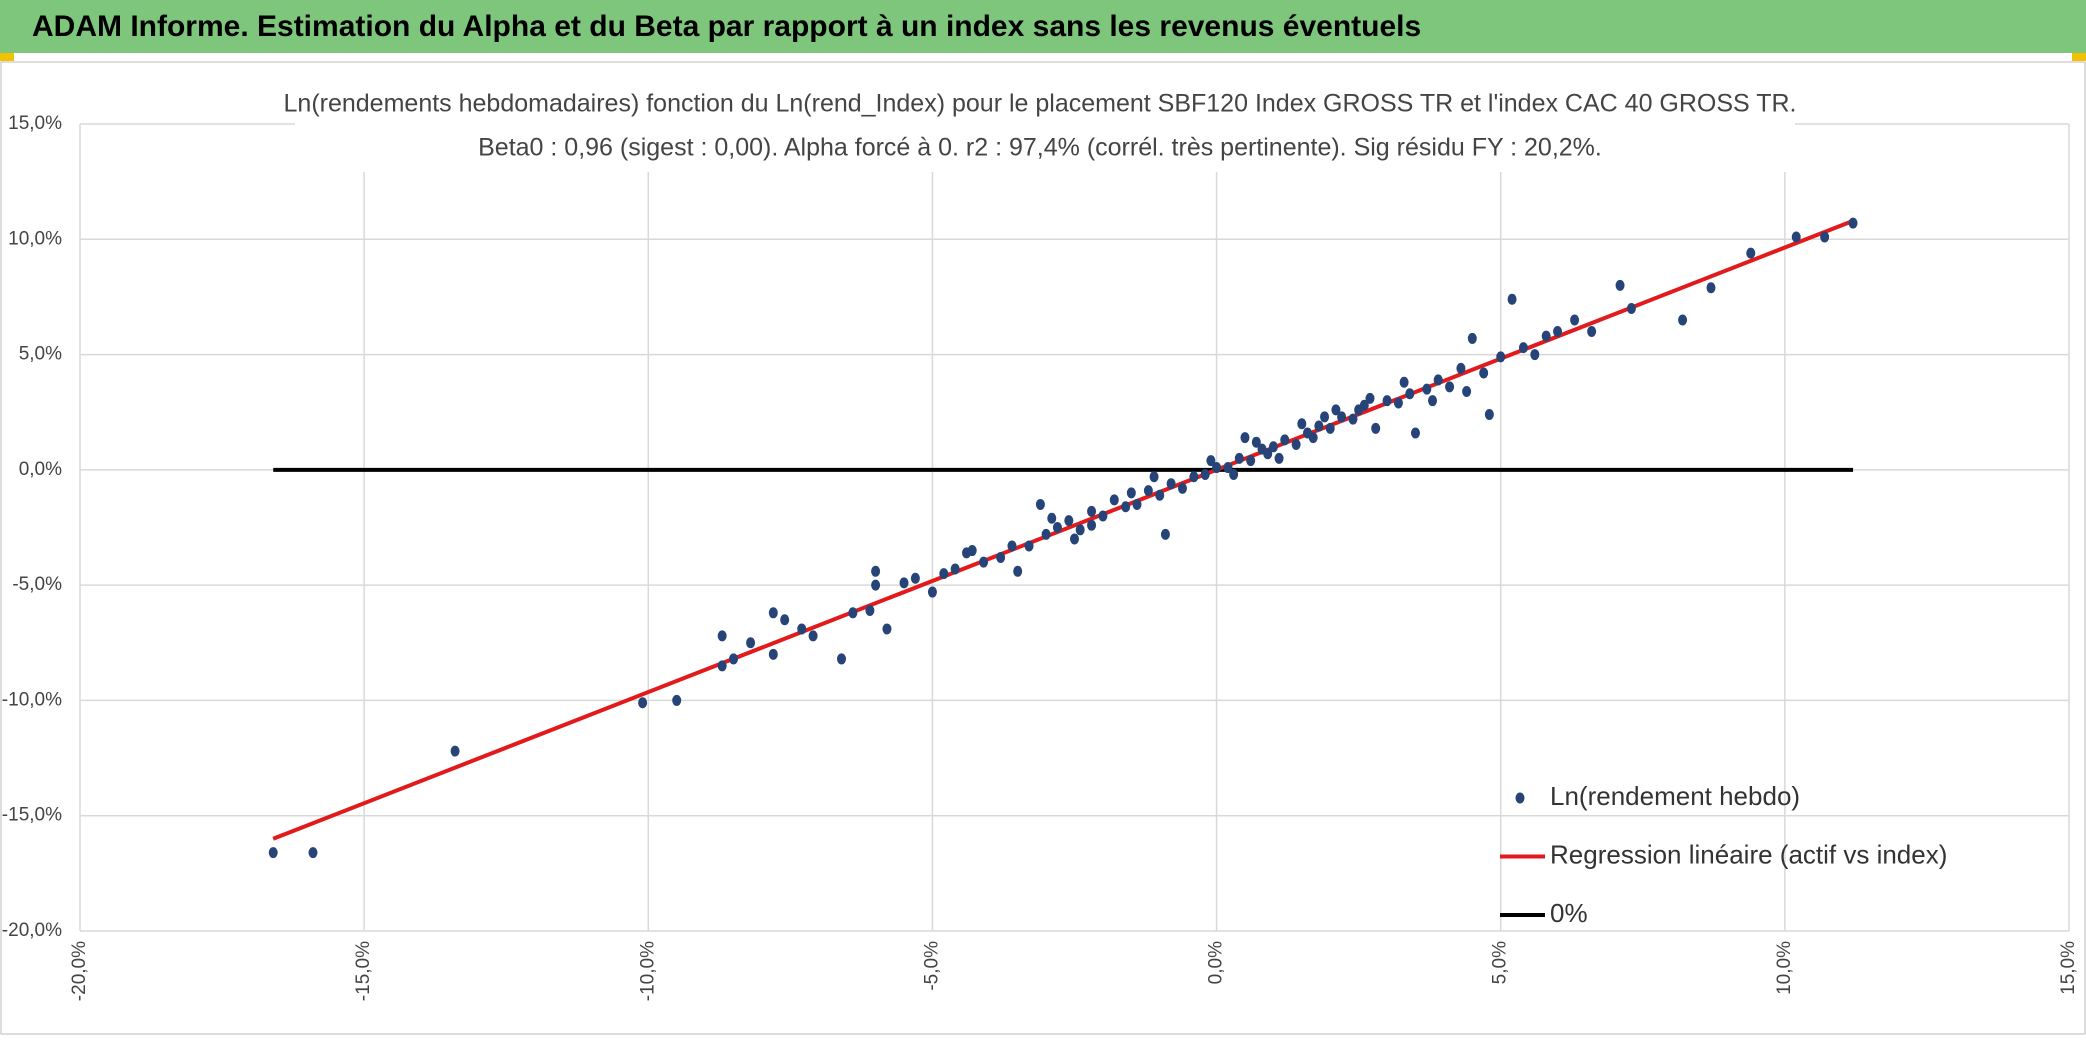 The image size is (2086, 1040). What do you see at coordinates (40, 469) in the screenshot?
I see `y-tick-label: 0,0%` at bounding box center [40, 469].